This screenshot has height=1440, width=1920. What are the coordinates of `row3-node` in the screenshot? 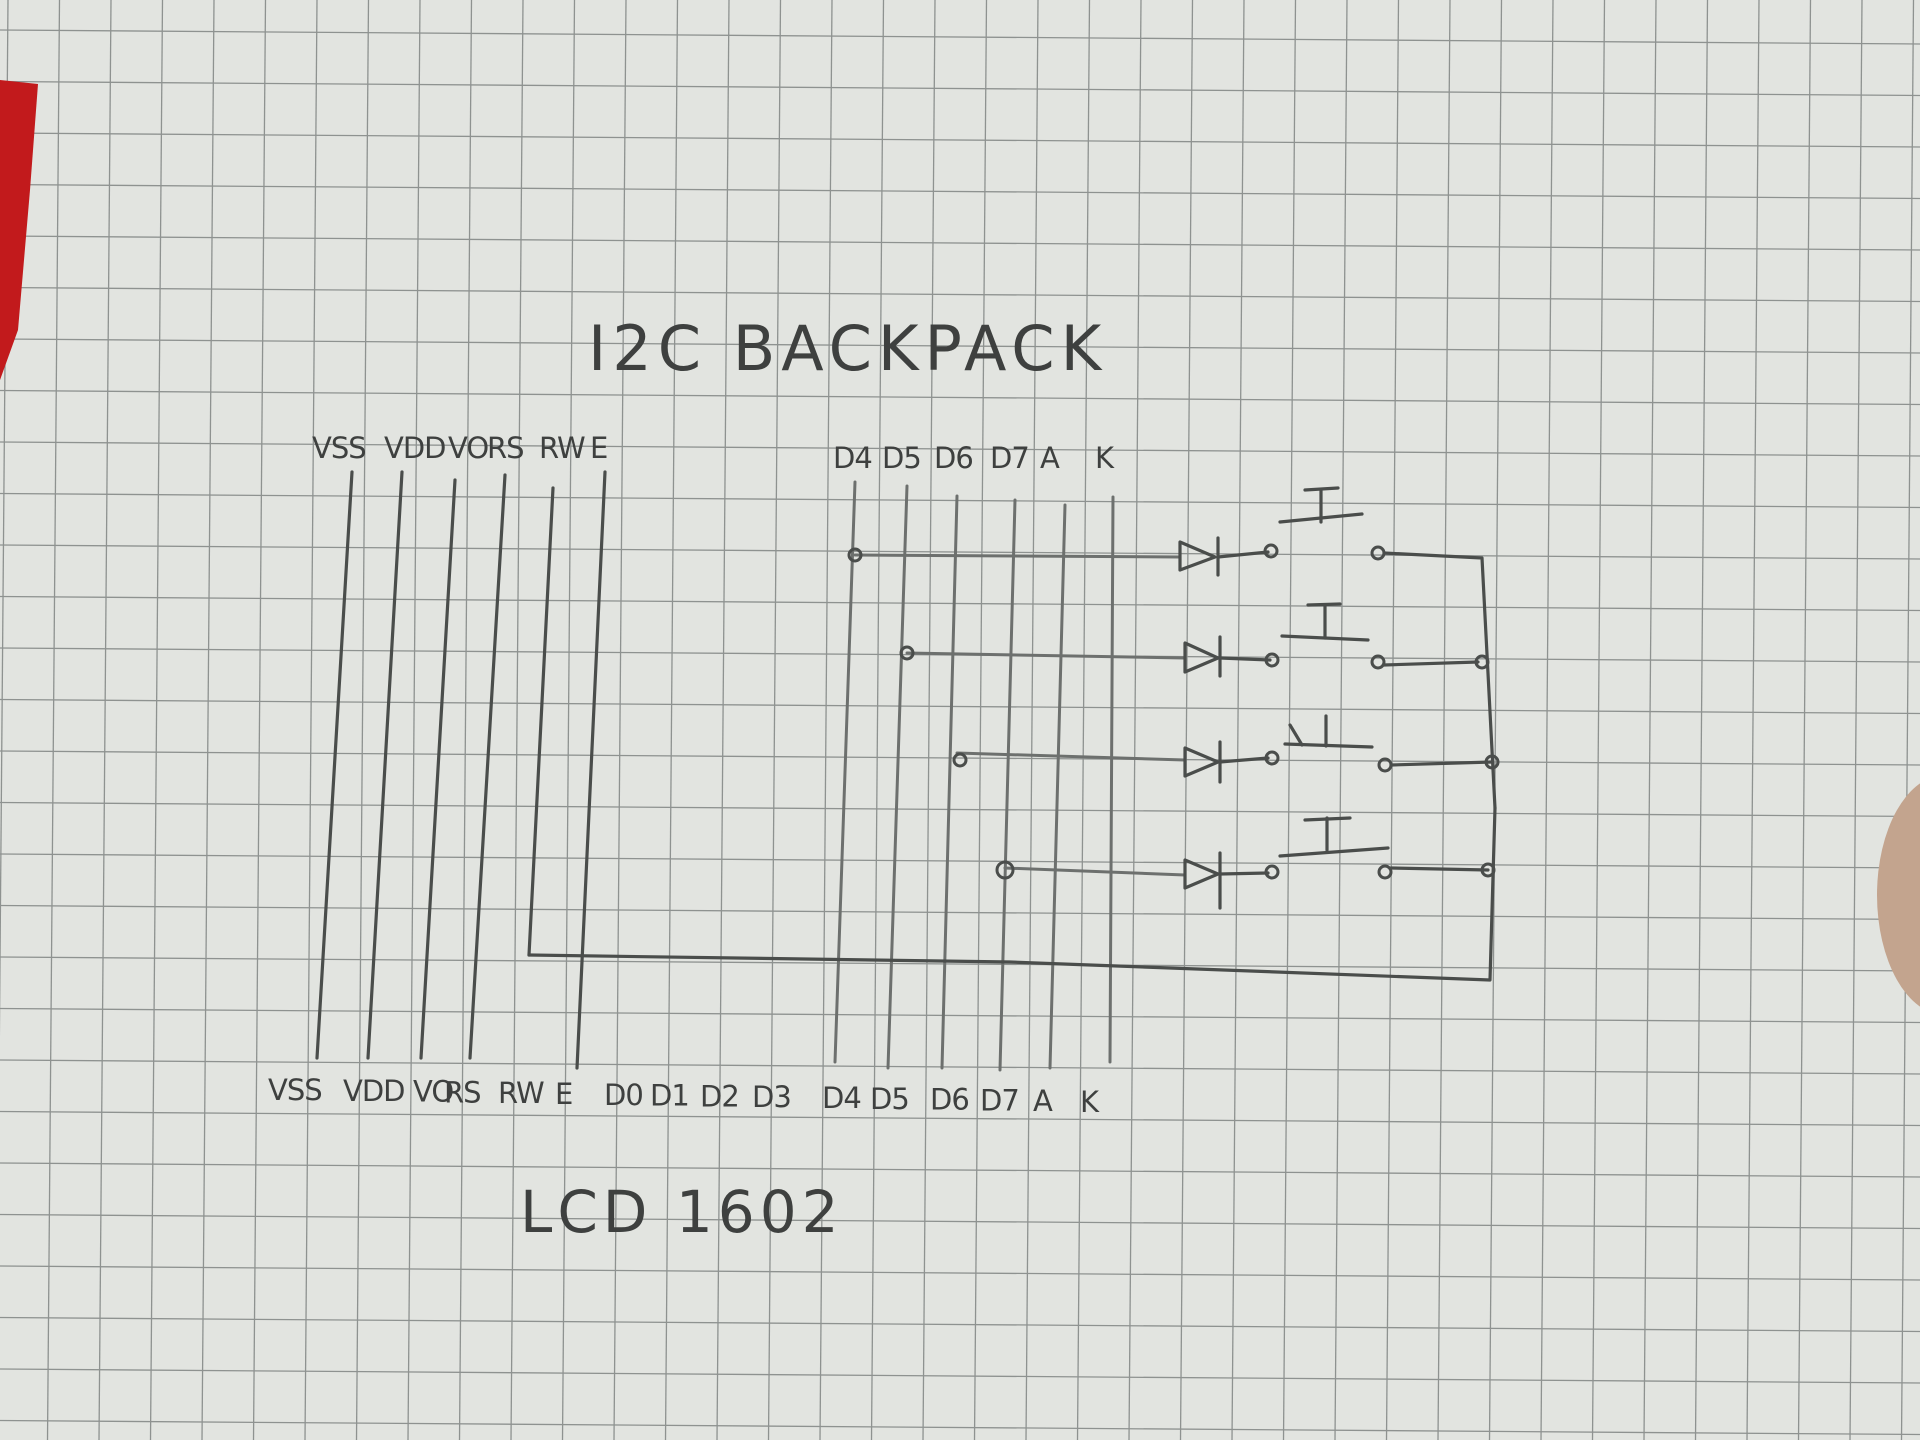 It's located at (960, 760).